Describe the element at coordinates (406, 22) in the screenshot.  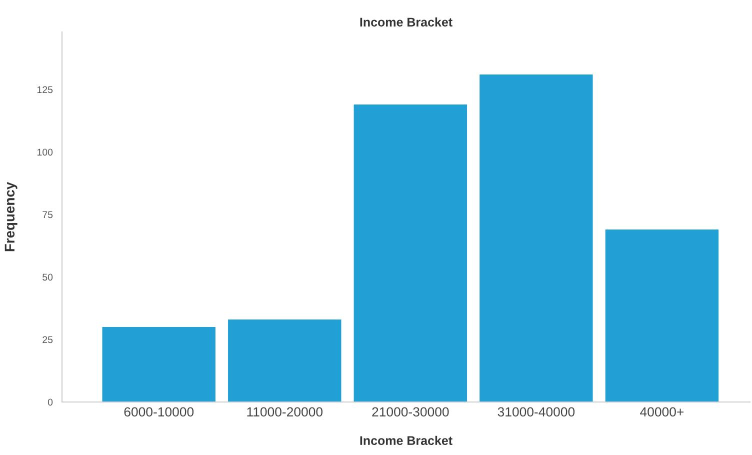
I see `chart-title: Income Bracket` at that location.